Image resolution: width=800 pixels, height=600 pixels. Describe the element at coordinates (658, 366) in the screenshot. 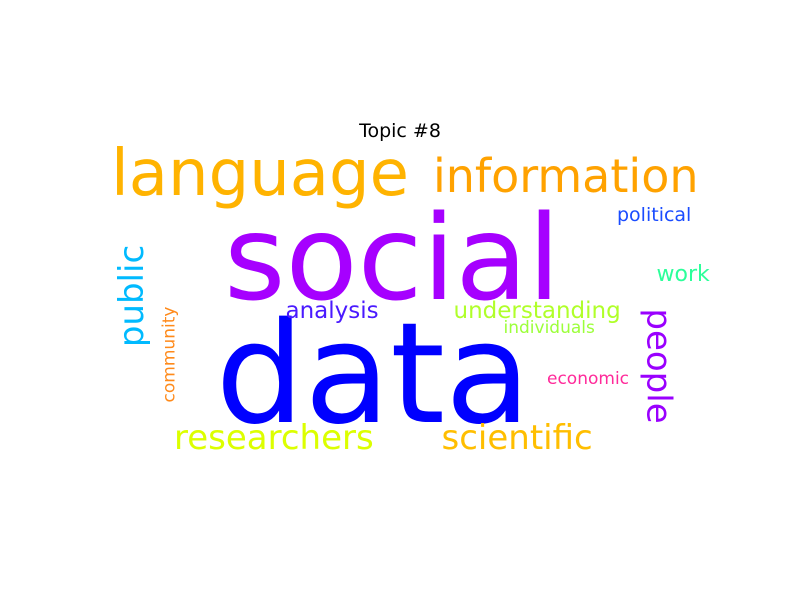

I see `word-people: people` at that location.